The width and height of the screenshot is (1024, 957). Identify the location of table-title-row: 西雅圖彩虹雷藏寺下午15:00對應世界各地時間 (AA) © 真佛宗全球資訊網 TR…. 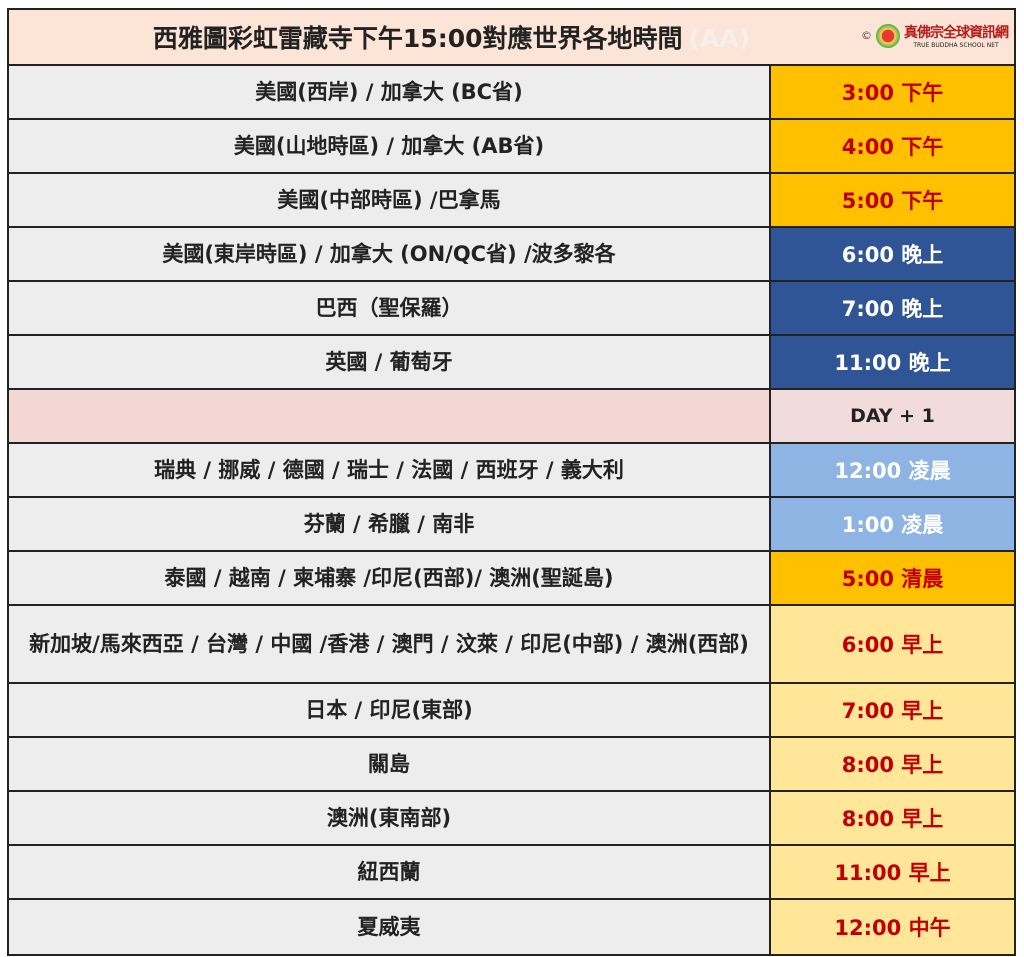
(511, 38).